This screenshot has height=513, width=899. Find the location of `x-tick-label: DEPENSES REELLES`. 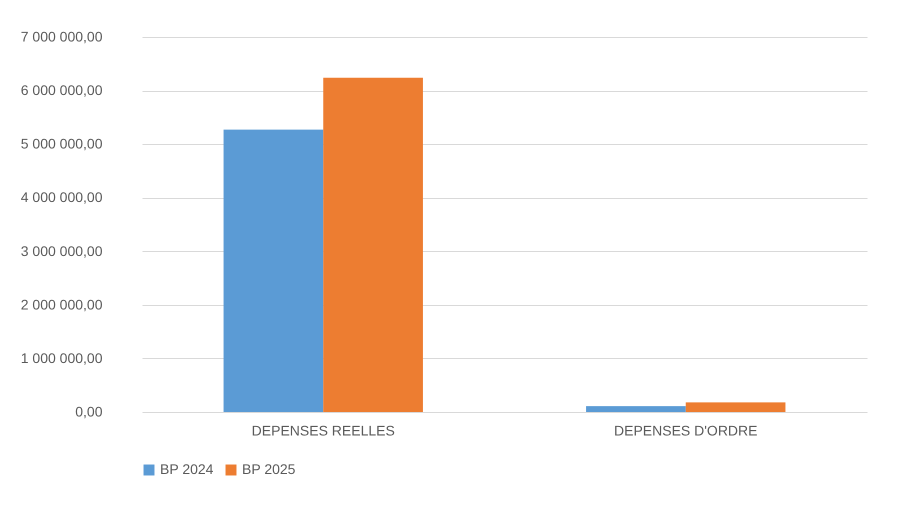

x-tick-label: DEPENSES REELLES is located at coordinates (323, 430).